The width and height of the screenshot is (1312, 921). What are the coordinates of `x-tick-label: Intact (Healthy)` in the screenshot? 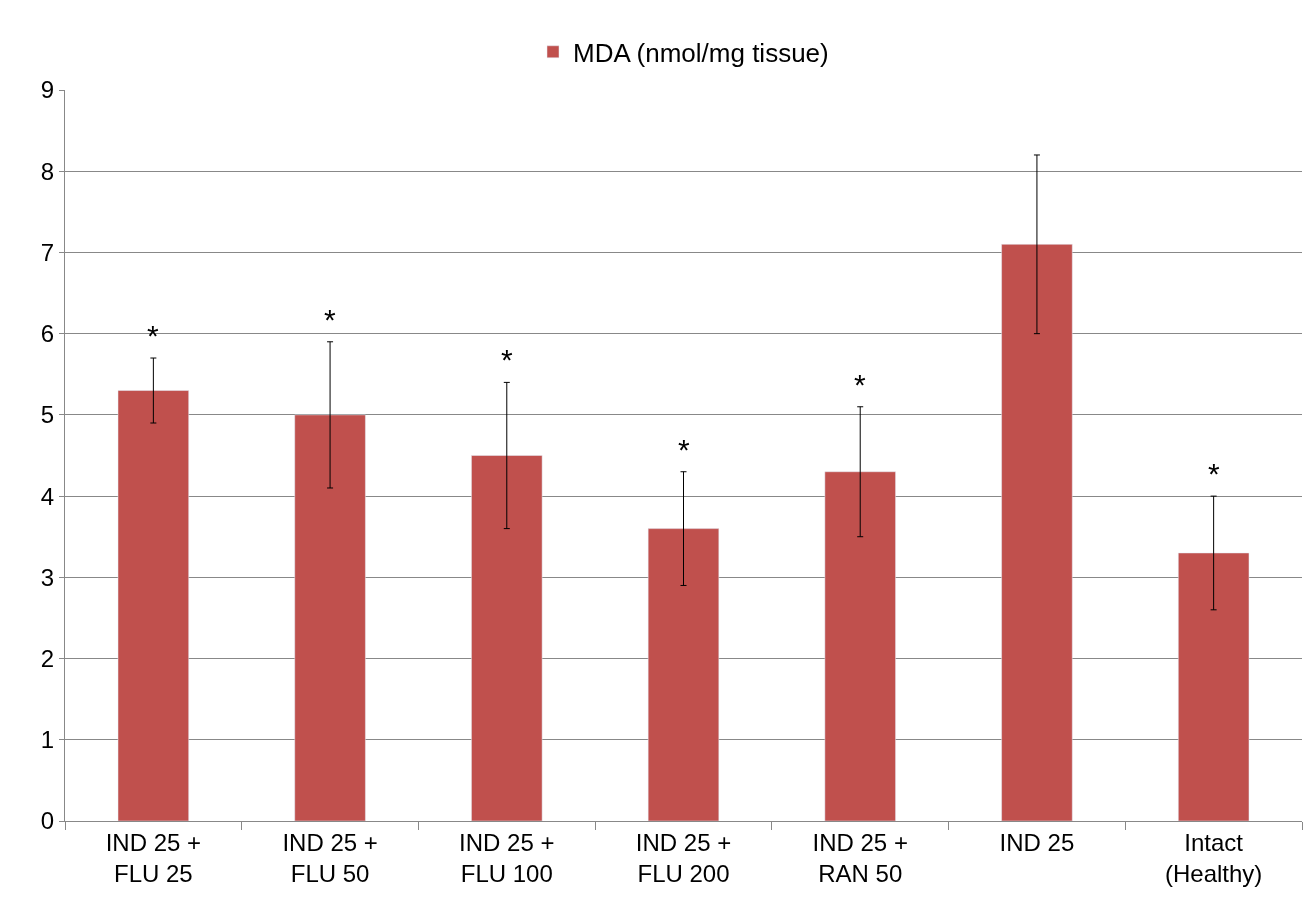 It's located at (1213, 857).